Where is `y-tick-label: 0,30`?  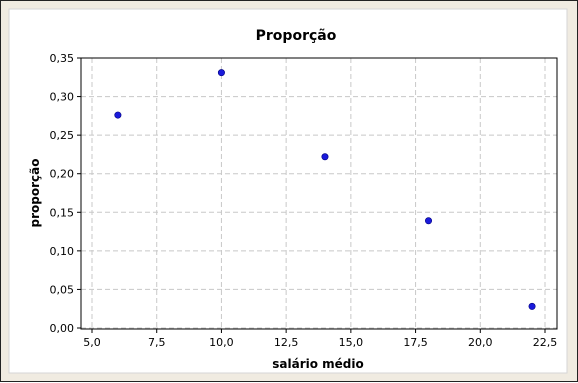 y-tick-label: 0,30 is located at coordinates (62, 97).